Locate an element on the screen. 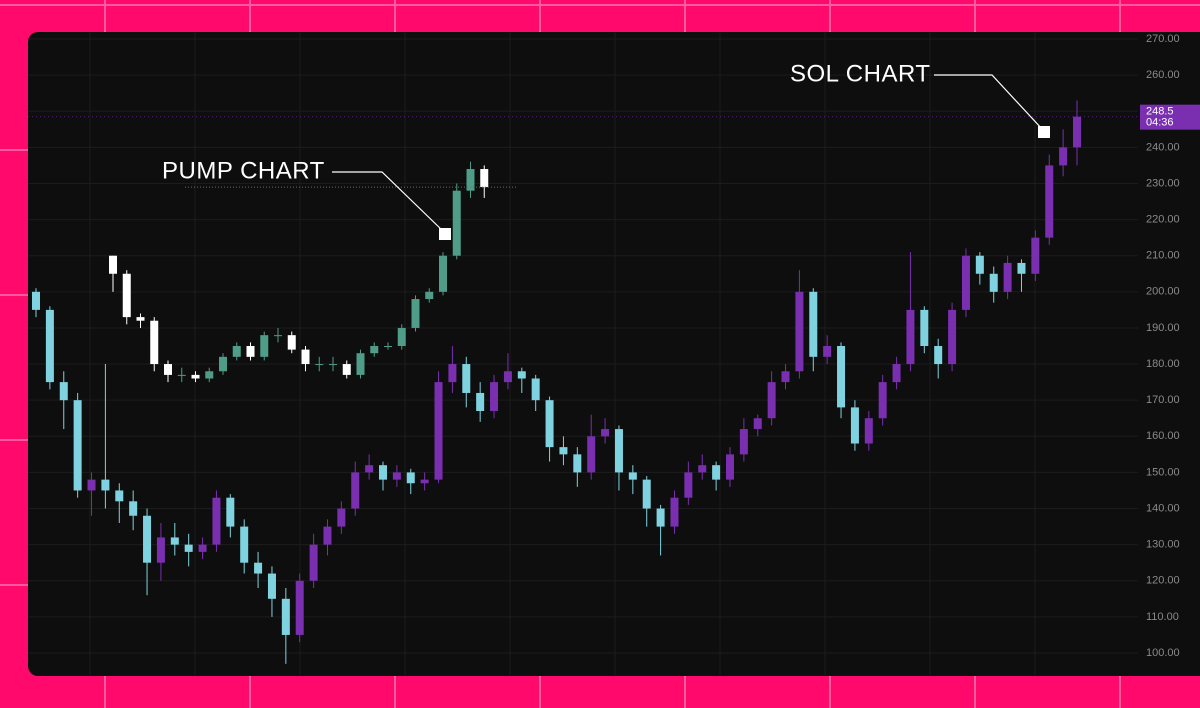  y-tick-label: 230.00 is located at coordinates (1163, 183).